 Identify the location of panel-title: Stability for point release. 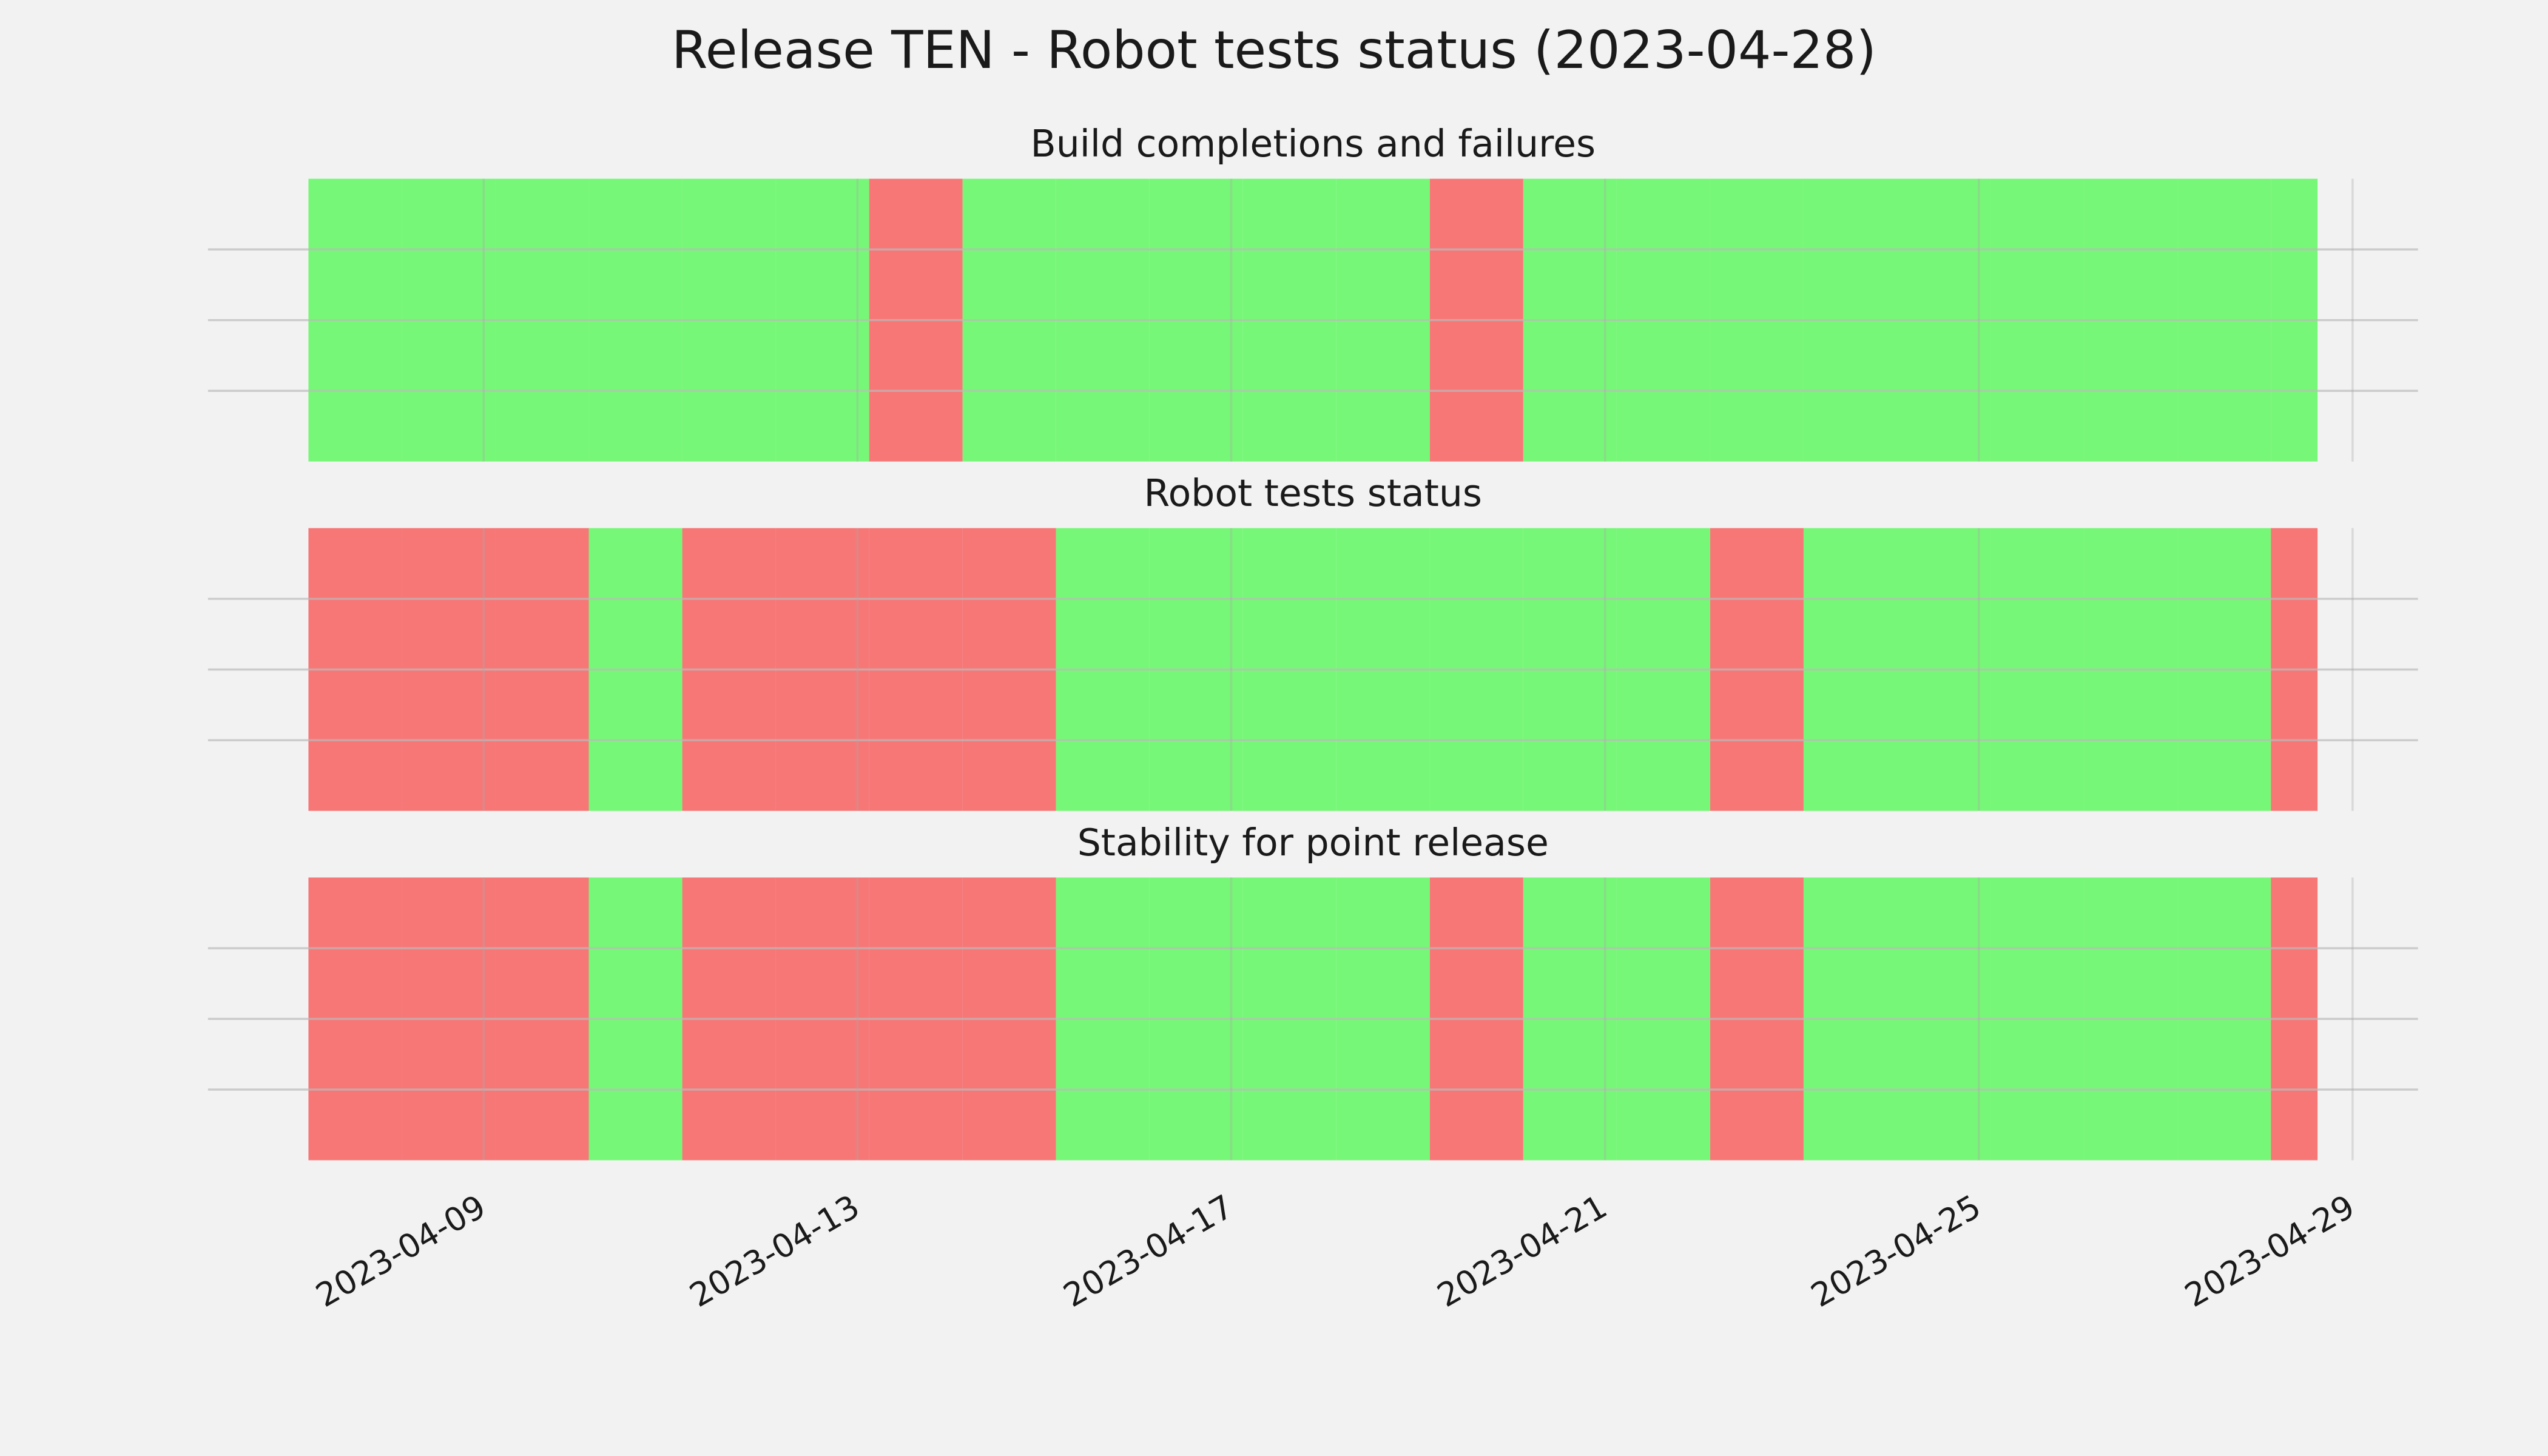
(1313, 842).